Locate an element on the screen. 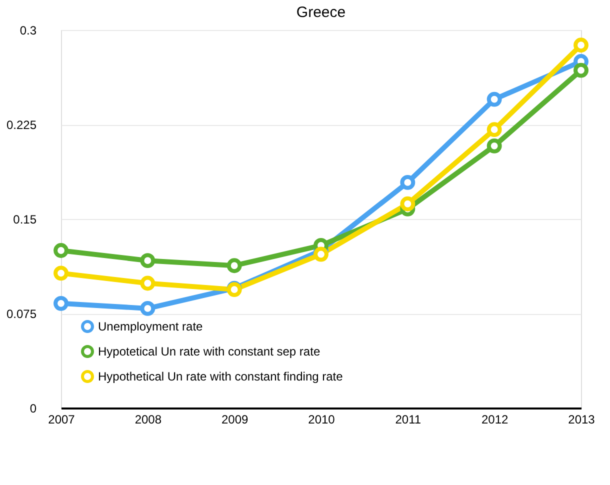 This screenshot has height=485, width=610. x-tick-label: 2009 is located at coordinates (235, 419).